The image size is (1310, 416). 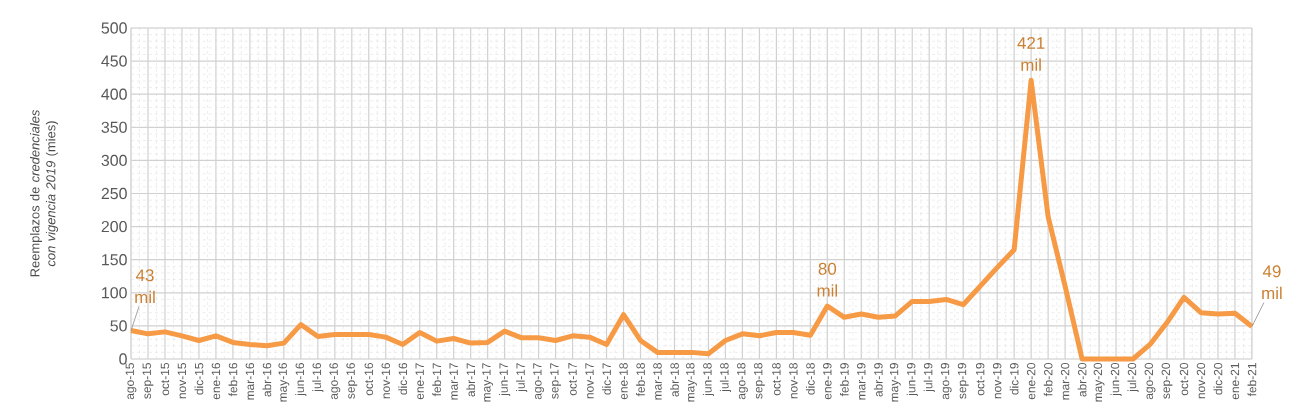 What do you see at coordinates (301, 380) in the screenshot?
I see `x-tick-label: jun-16` at bounding box center [301, 380].